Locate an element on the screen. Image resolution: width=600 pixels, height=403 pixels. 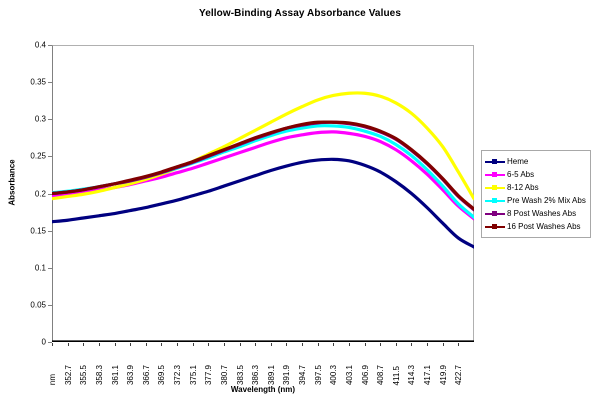
x-axis-tick-label: 417.1 is located at coordinates (428, 374).